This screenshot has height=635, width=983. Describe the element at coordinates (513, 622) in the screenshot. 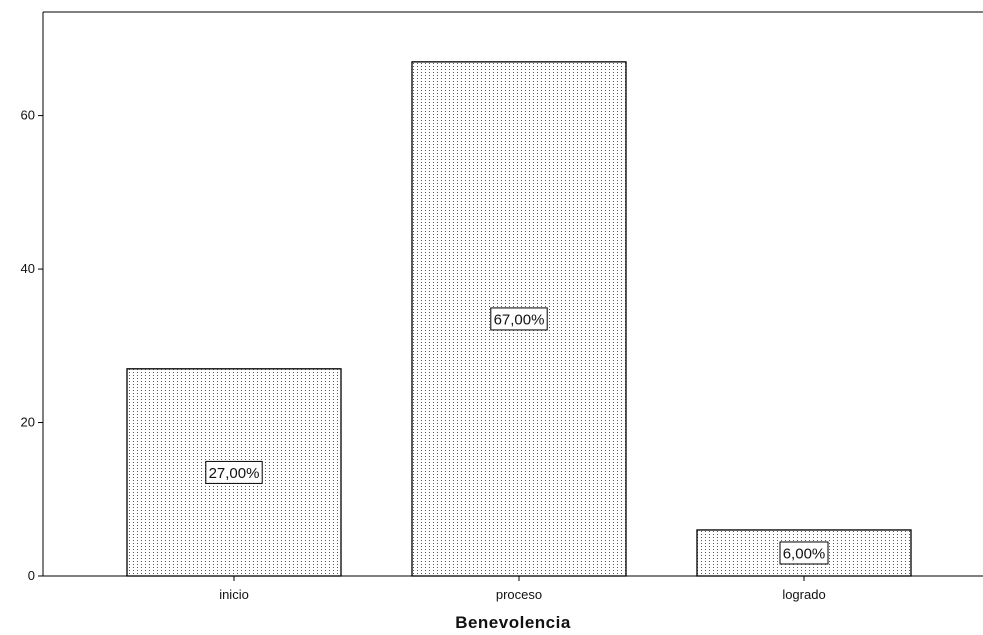

I see `x-axis-label: Benevolencia` at that location.